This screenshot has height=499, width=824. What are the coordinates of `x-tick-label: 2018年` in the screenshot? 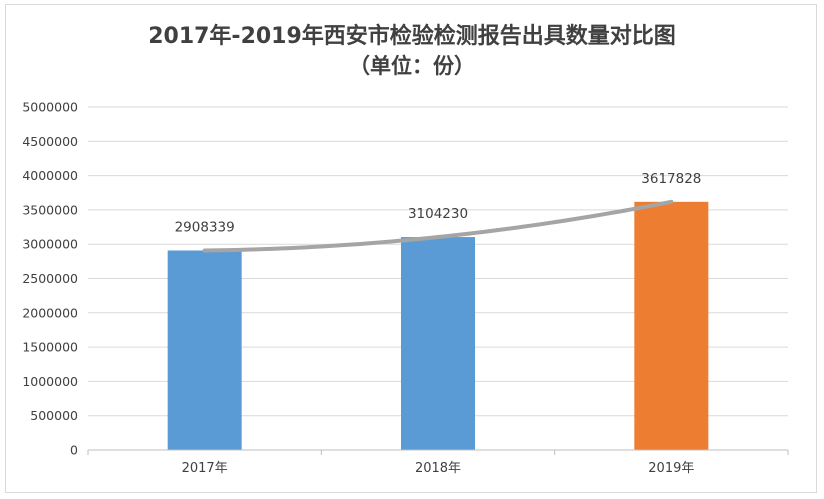 It's located at (438, 468).